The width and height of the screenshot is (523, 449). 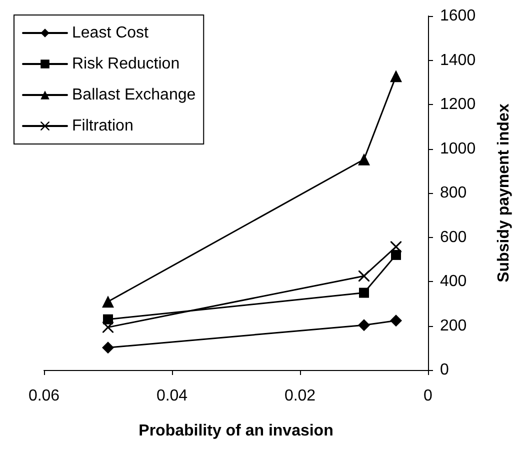 I want to click on y-tick-label: 1200, so click(x=458, y=104).